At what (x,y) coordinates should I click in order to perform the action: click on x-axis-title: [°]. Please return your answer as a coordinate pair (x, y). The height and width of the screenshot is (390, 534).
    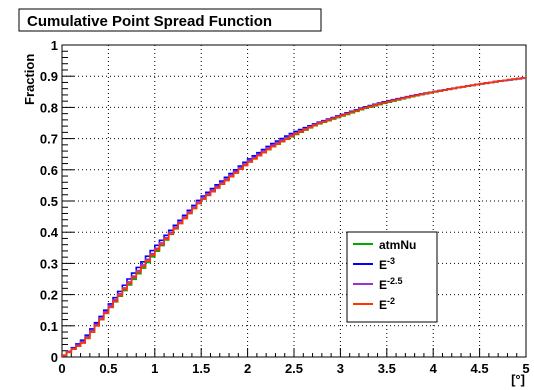
    Looking at the image, I should click on (518, 379).